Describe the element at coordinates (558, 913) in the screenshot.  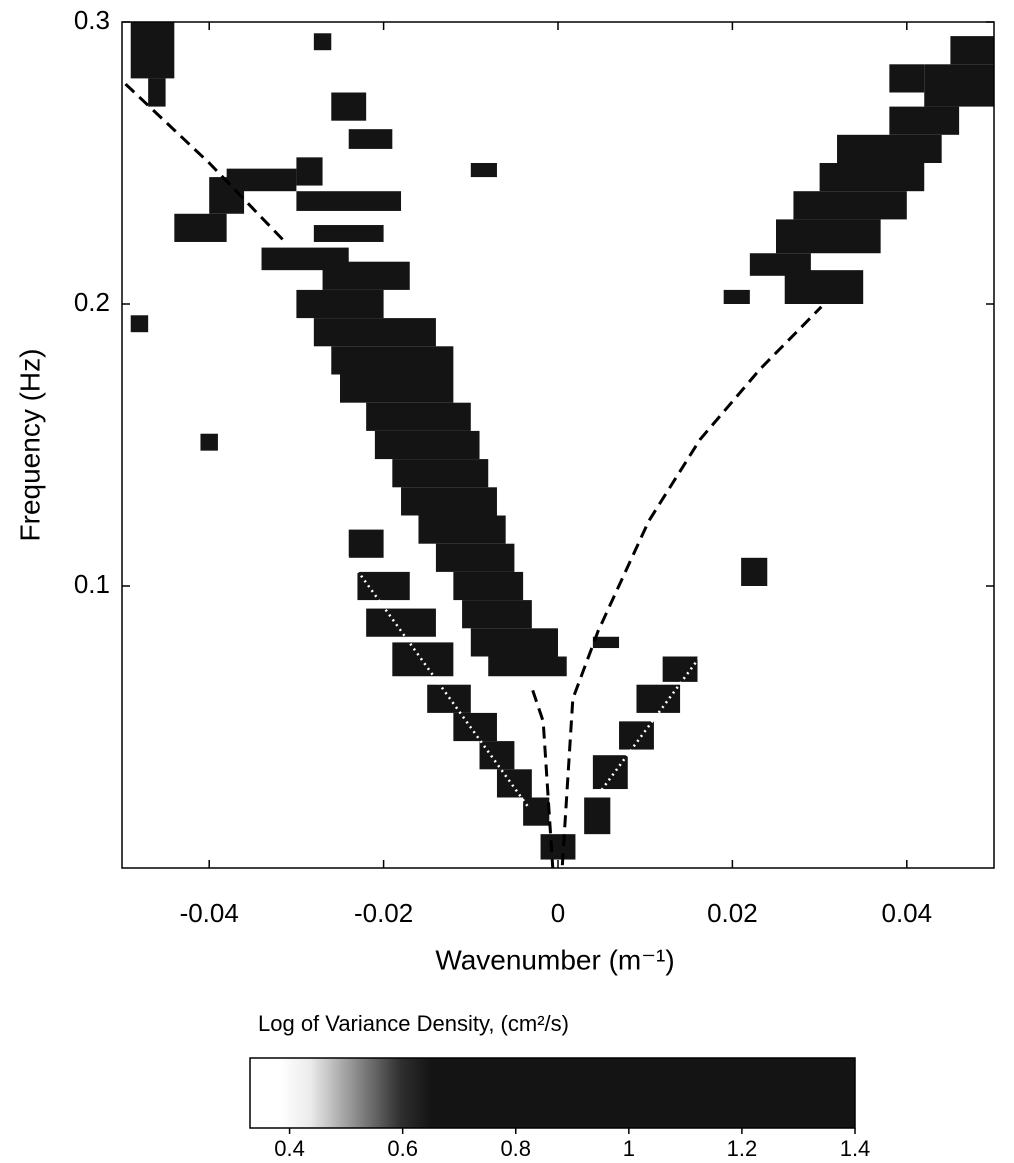
I see `x-tick-label: 0` at that location.